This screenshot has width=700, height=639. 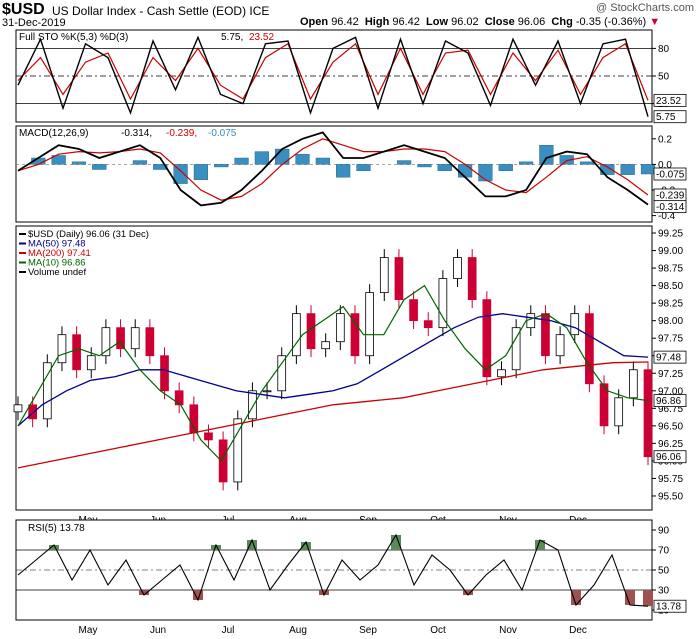 I want to click on price-tick-label: 98.50, so click(x=670, y=286).